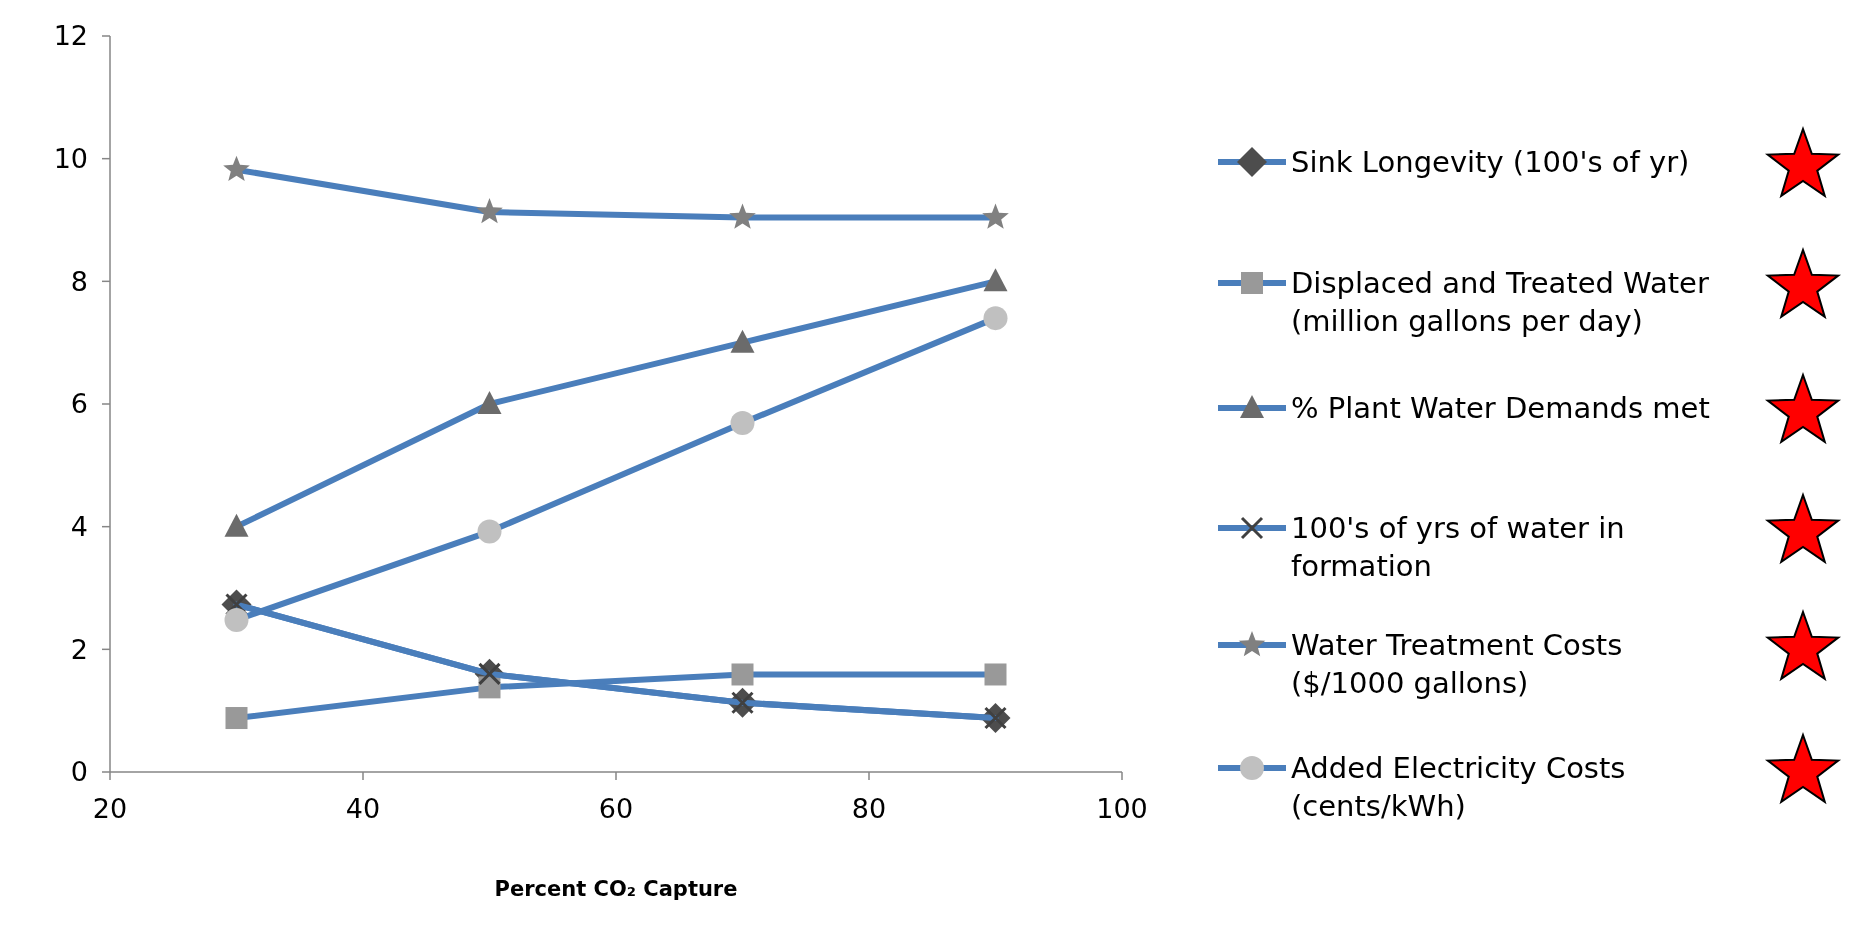  Describe the element at coordinates (1122, 808) in the screenshot. I see `x-tick-label: 100` at that location.